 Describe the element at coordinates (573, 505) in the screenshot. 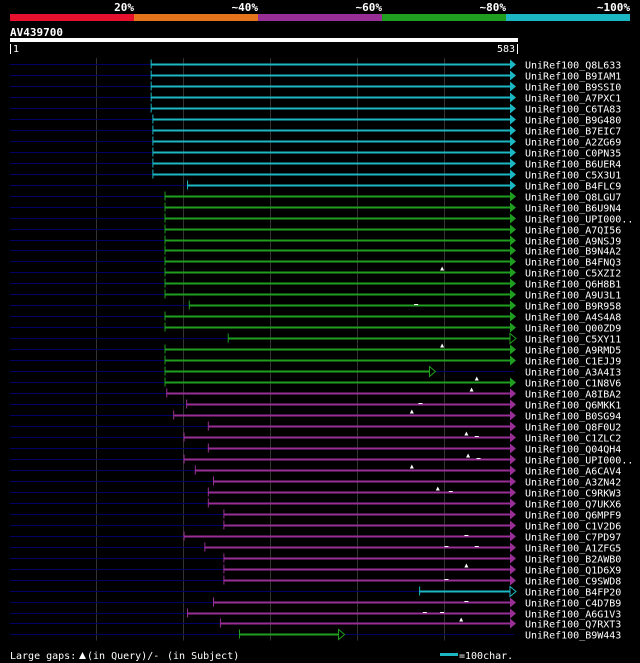

I see `hit-label: UniRef100_Q7UKX6` at that location.